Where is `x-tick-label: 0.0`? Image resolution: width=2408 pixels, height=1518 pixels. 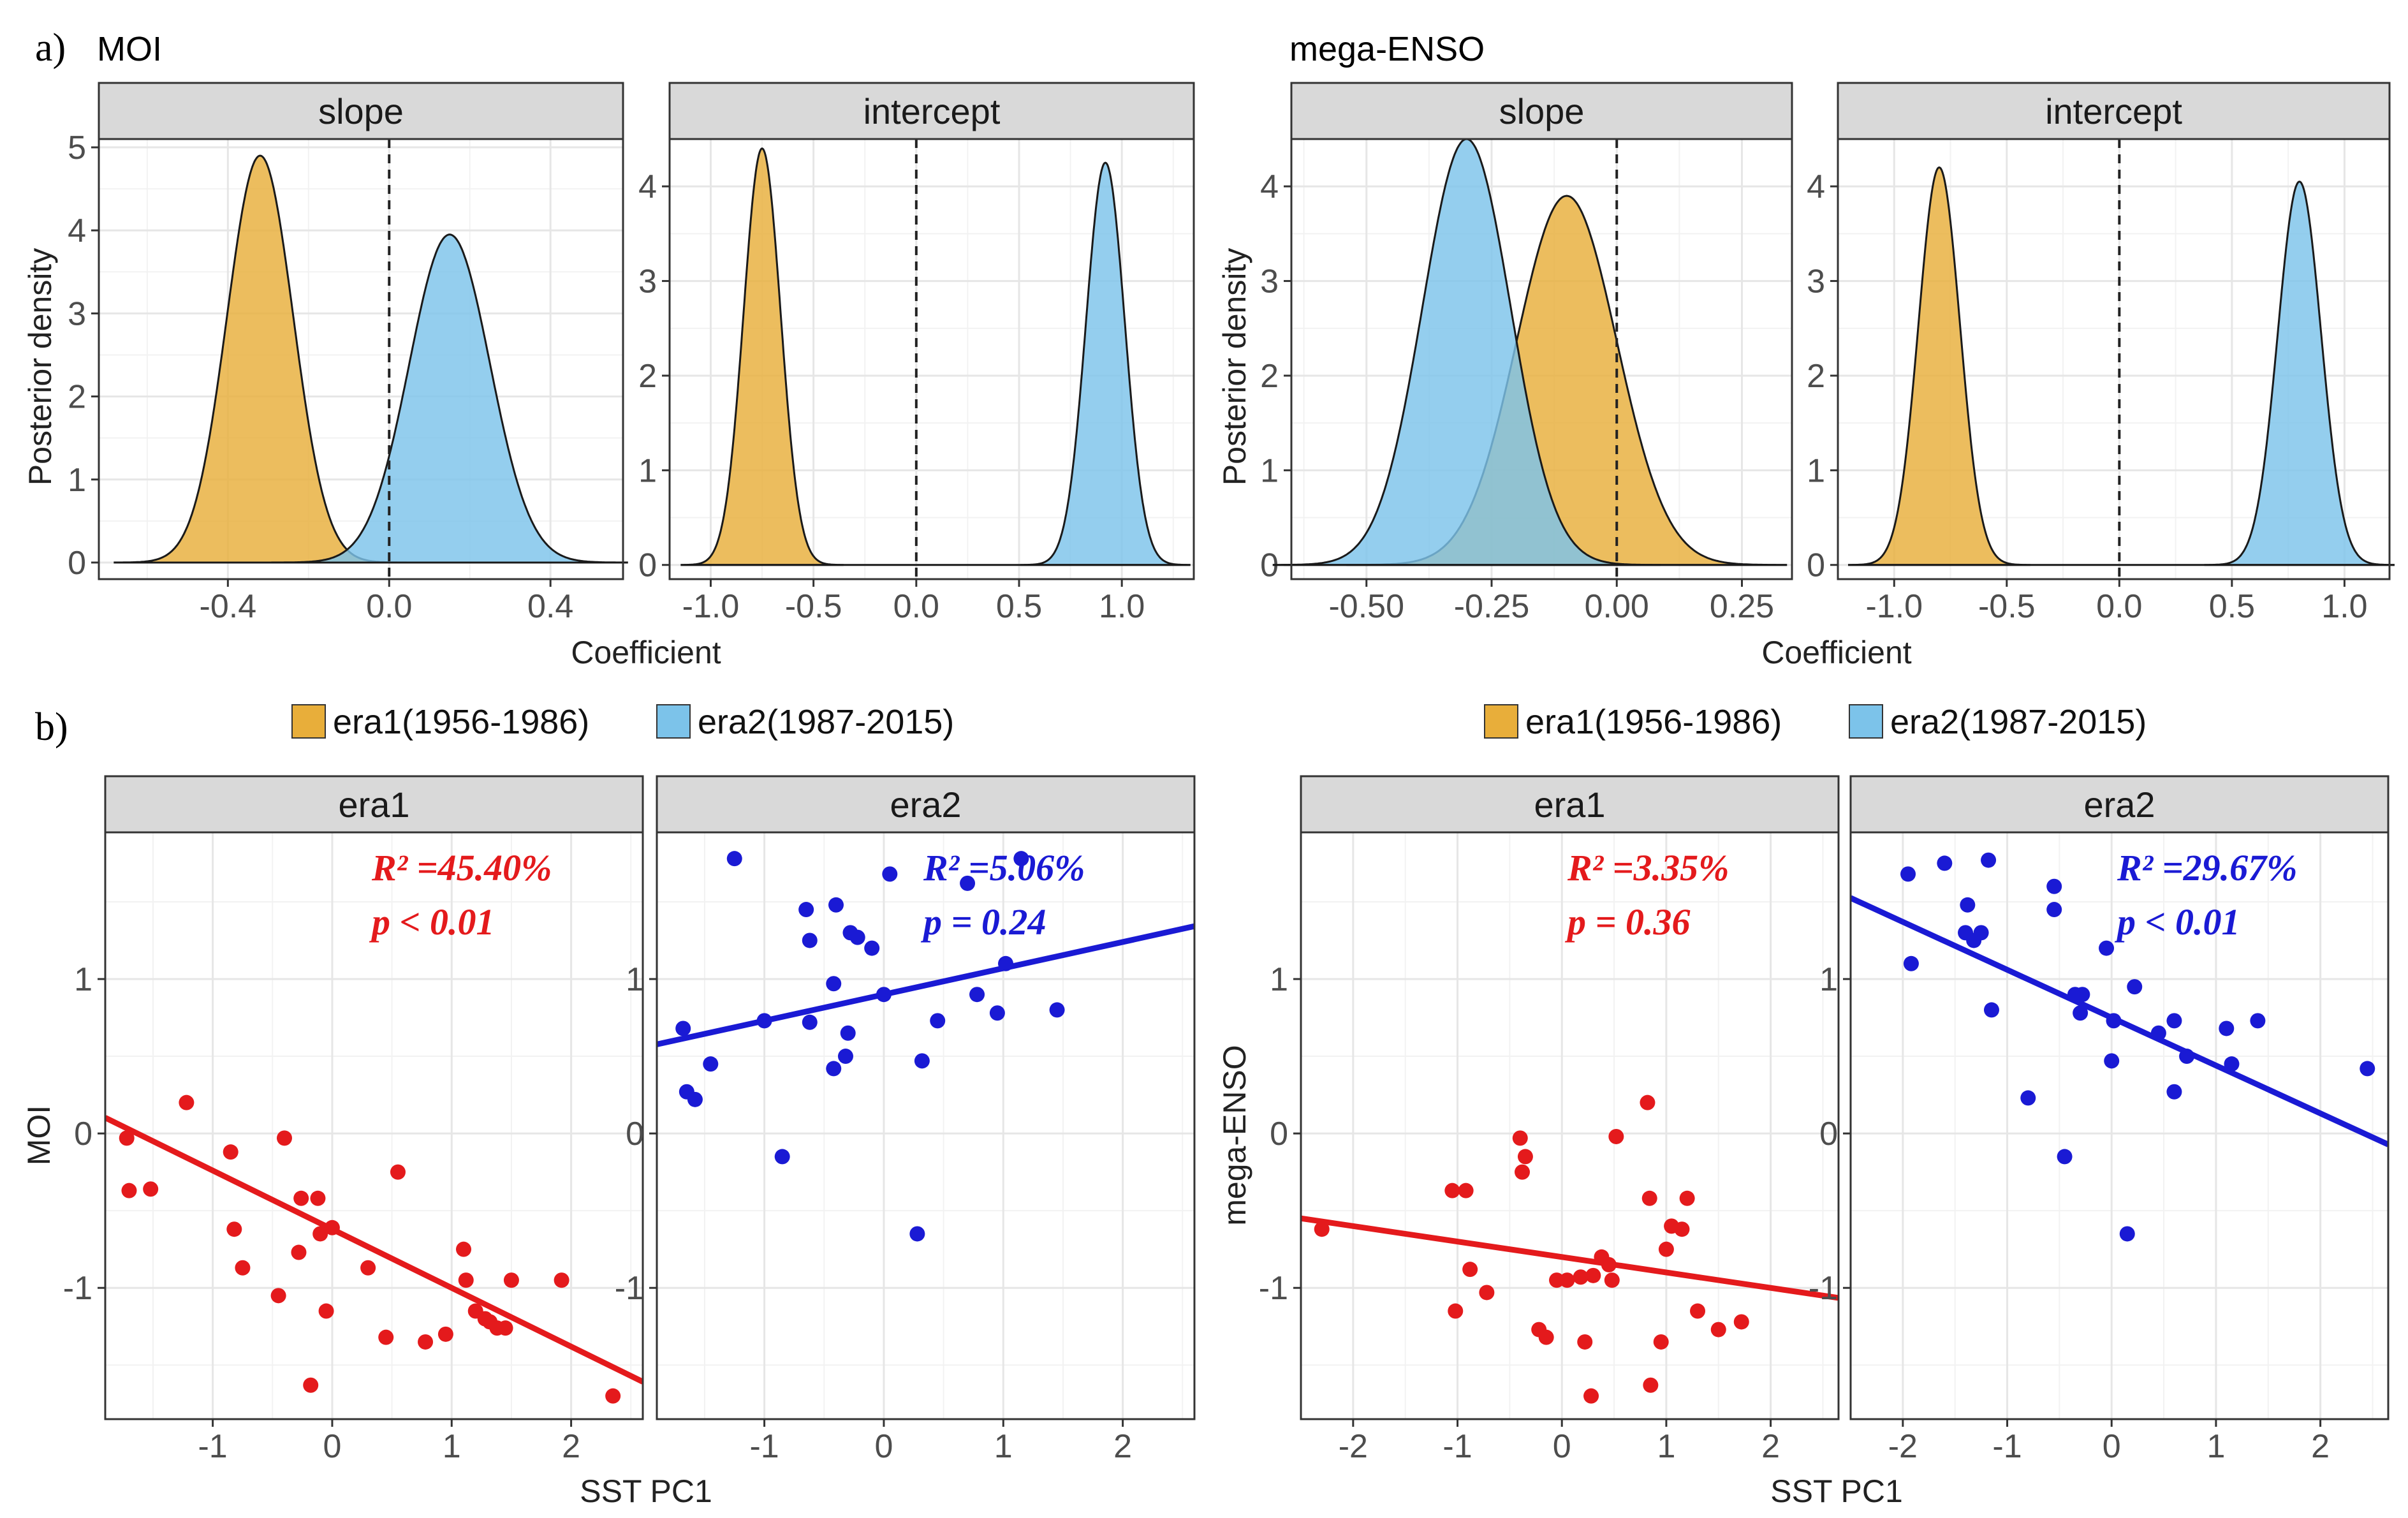
x-tick-label: 0.0 is located at coordinates (916, 606).